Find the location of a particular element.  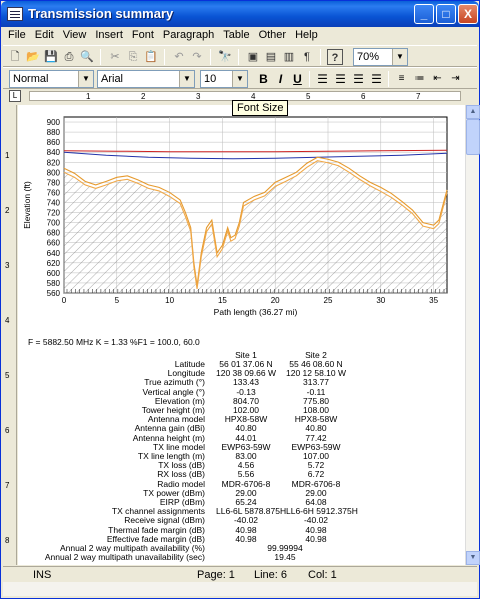

row-label: TX line length (m) is located at coordinates (171, 456).